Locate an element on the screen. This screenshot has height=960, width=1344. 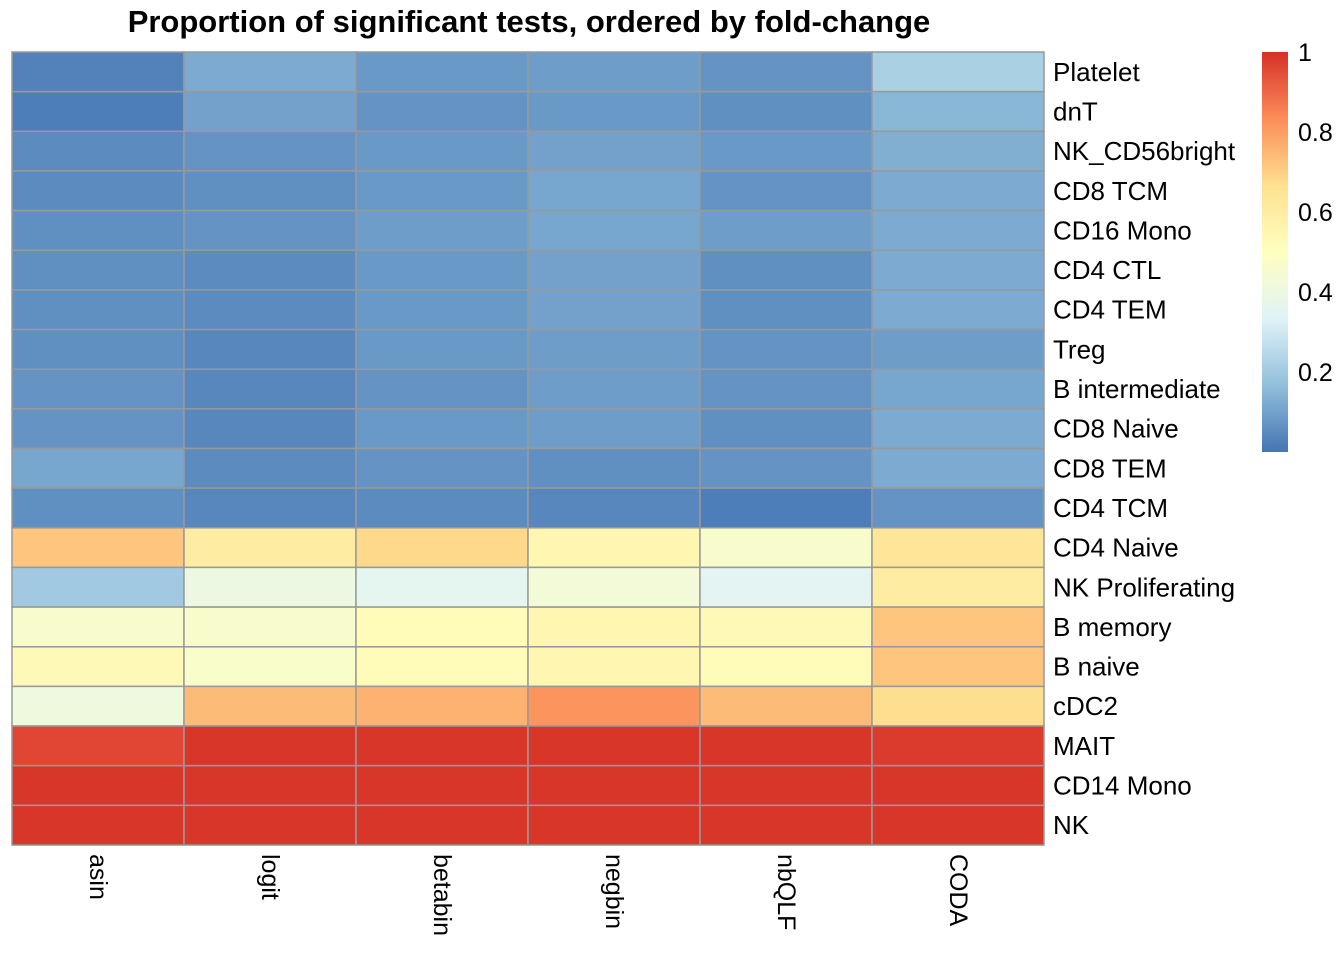
legend-tick-label: 0.6 is located at coordinates (1315, 213).